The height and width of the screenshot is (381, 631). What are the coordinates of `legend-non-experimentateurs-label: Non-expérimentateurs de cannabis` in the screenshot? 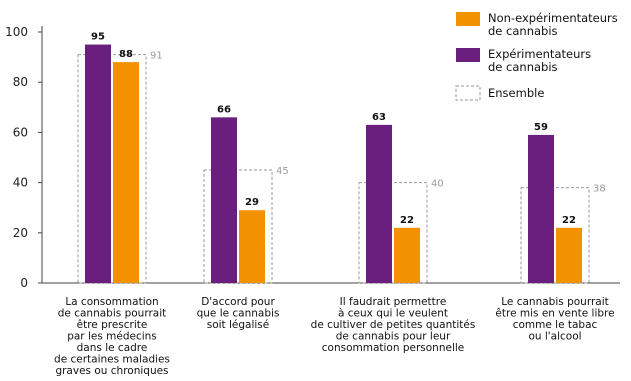 It's located at (553, 24).